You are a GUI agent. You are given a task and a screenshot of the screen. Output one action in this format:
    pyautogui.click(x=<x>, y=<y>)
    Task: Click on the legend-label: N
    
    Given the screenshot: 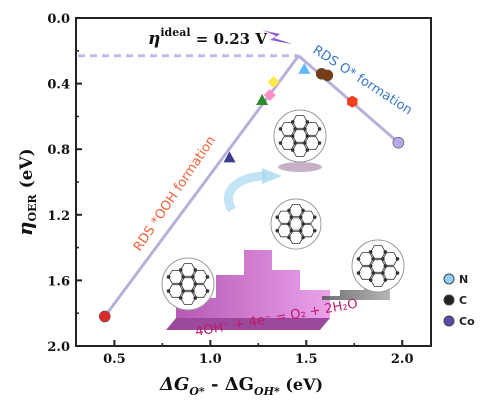 What is the action you would take?
    pyautogui.click(x=463, y=279)
    